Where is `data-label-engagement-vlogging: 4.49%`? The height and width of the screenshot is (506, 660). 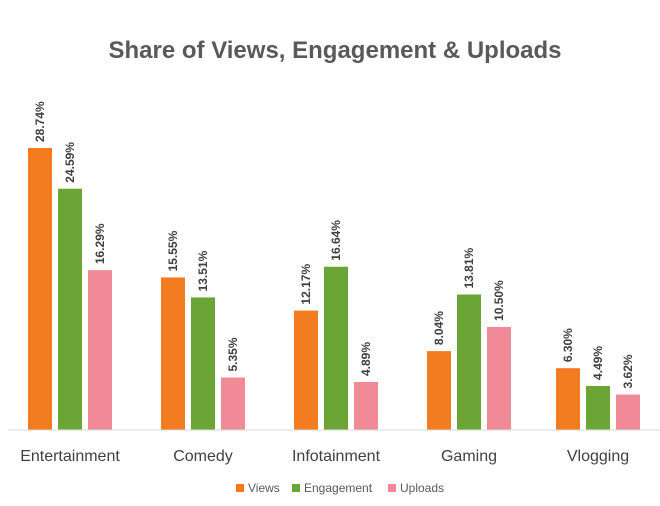 data-label-engagement-vlogging: 4.49% is located at coordinates (598, 363).